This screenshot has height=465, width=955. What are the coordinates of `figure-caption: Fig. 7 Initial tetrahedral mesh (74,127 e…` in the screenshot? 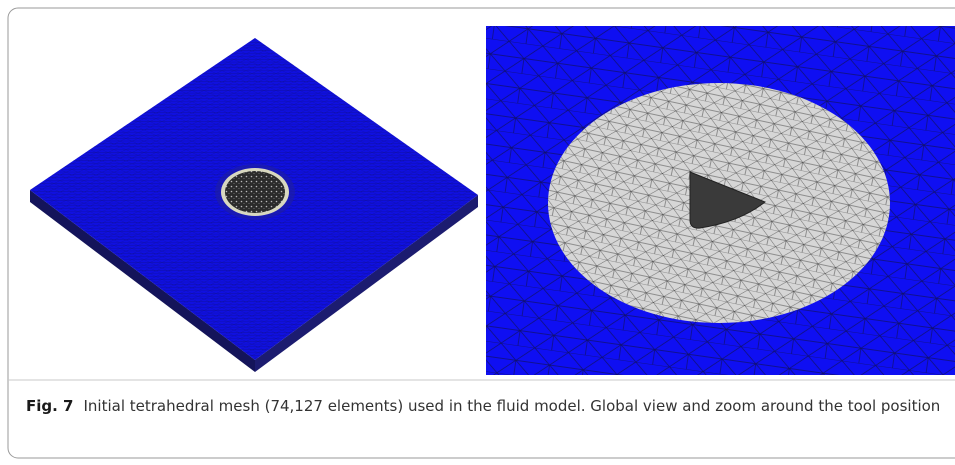 It's located at (483, 406).